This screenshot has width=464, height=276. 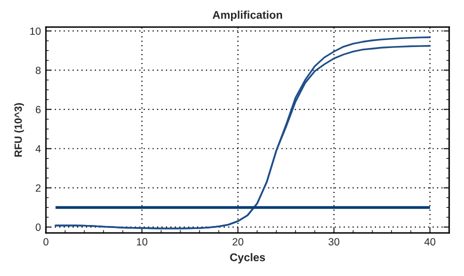 I want to click on y-tick-label: 6, so click(x=38, y=110).